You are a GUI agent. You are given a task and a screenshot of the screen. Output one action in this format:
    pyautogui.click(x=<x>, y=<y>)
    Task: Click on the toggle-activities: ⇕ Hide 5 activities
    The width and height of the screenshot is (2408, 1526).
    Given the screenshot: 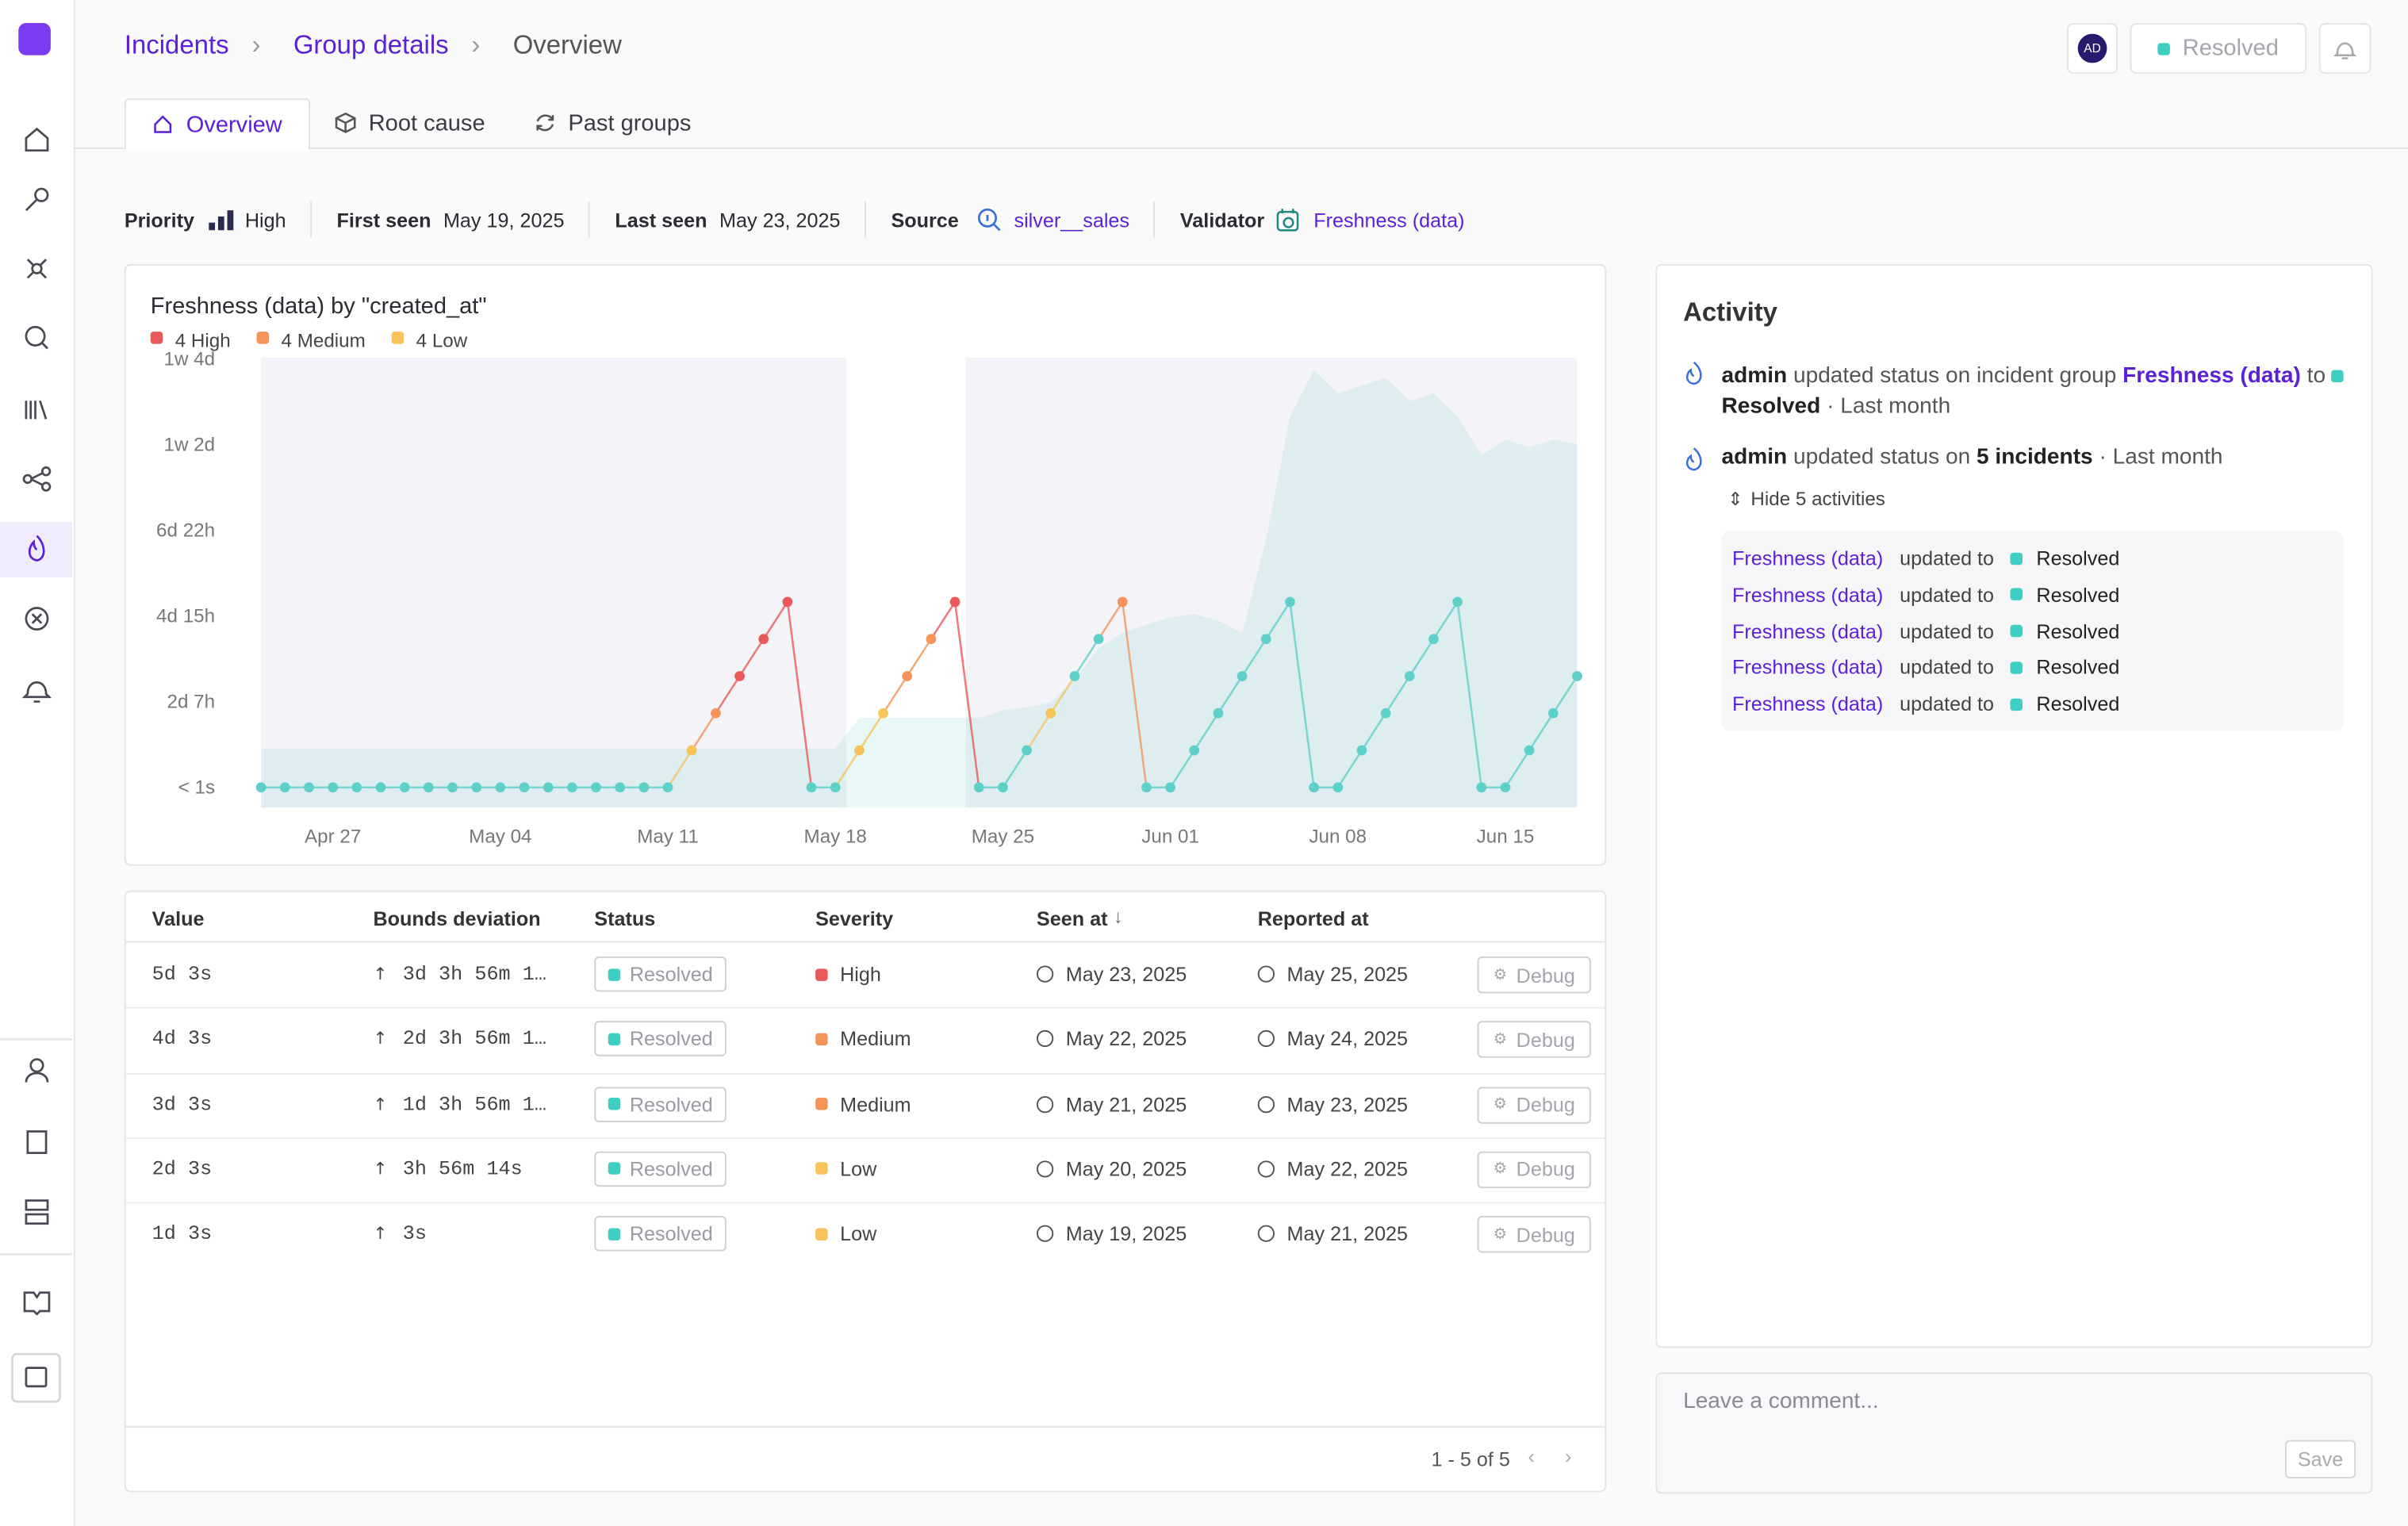 What is the action you would take?
    pyautogui.click(x=1806, y=499)
    